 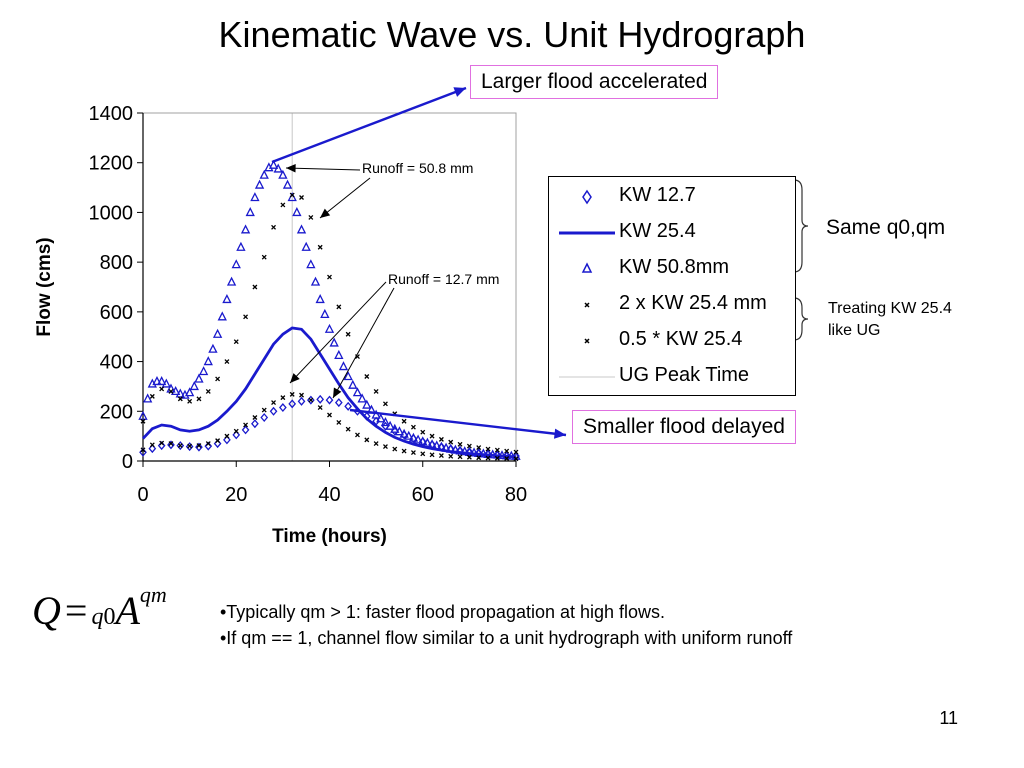 I want to click on y-tick-label: 400, so click(x=116, y=363).